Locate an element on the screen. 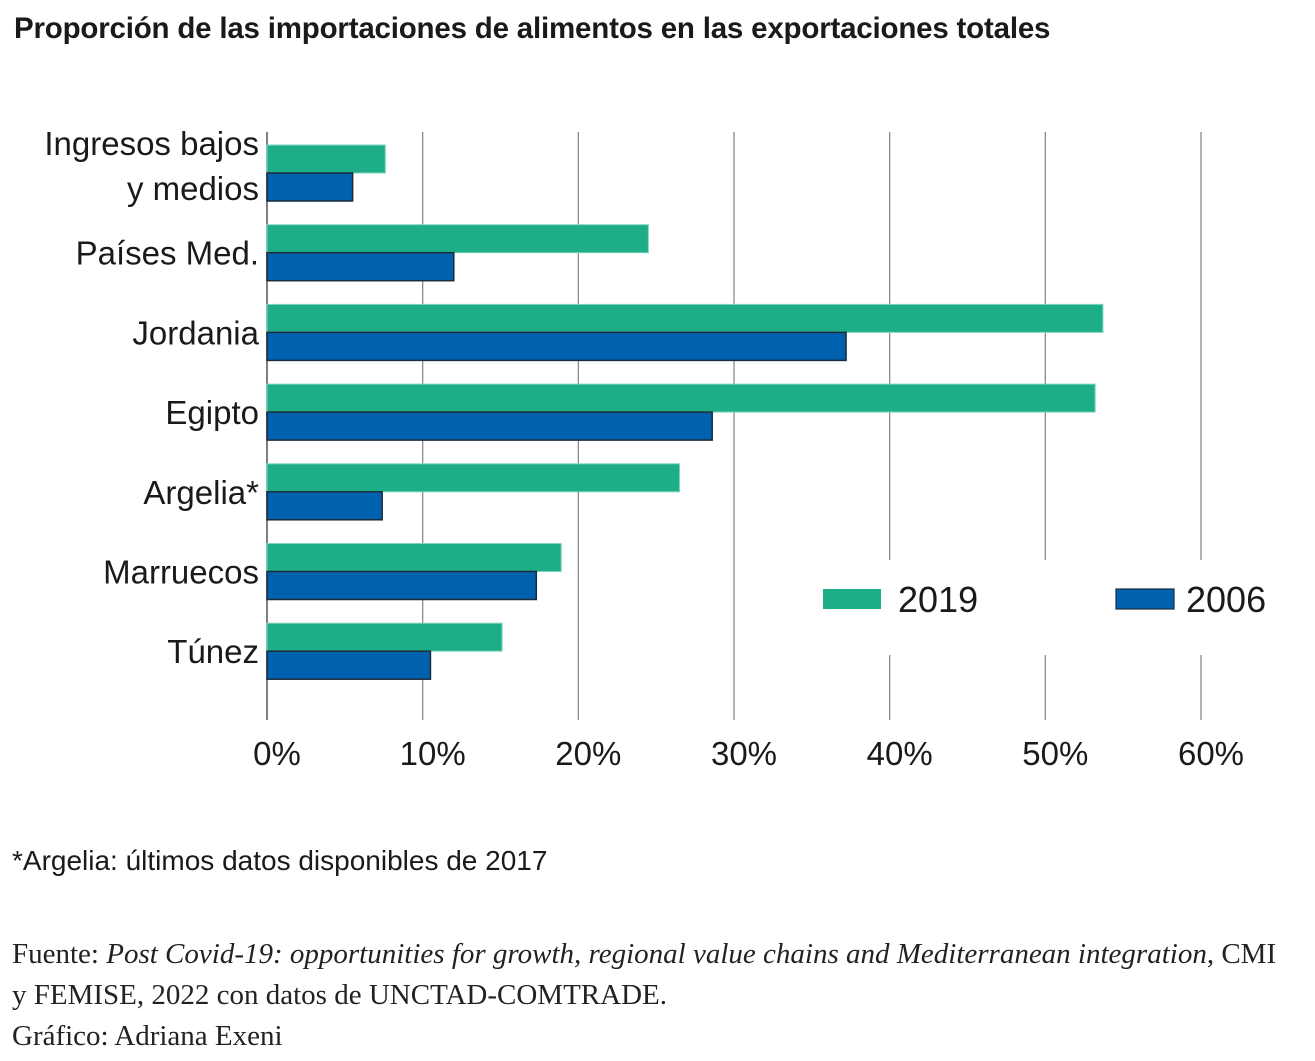 The image size is (1315, 1061). x-tick-label: 50% is located at coordinates (1055, 753).